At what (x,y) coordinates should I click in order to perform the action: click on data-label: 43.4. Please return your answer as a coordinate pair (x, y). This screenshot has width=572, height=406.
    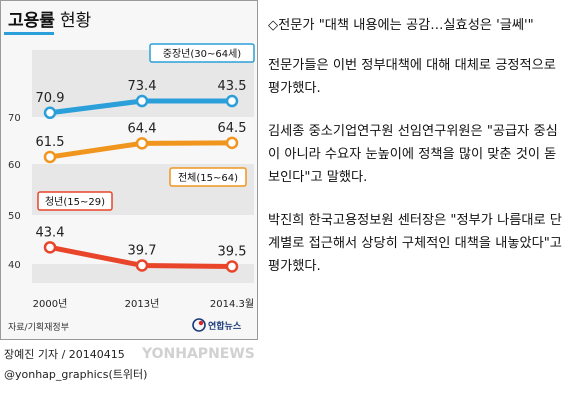
    Looking at the image, I should click on (50, 232).